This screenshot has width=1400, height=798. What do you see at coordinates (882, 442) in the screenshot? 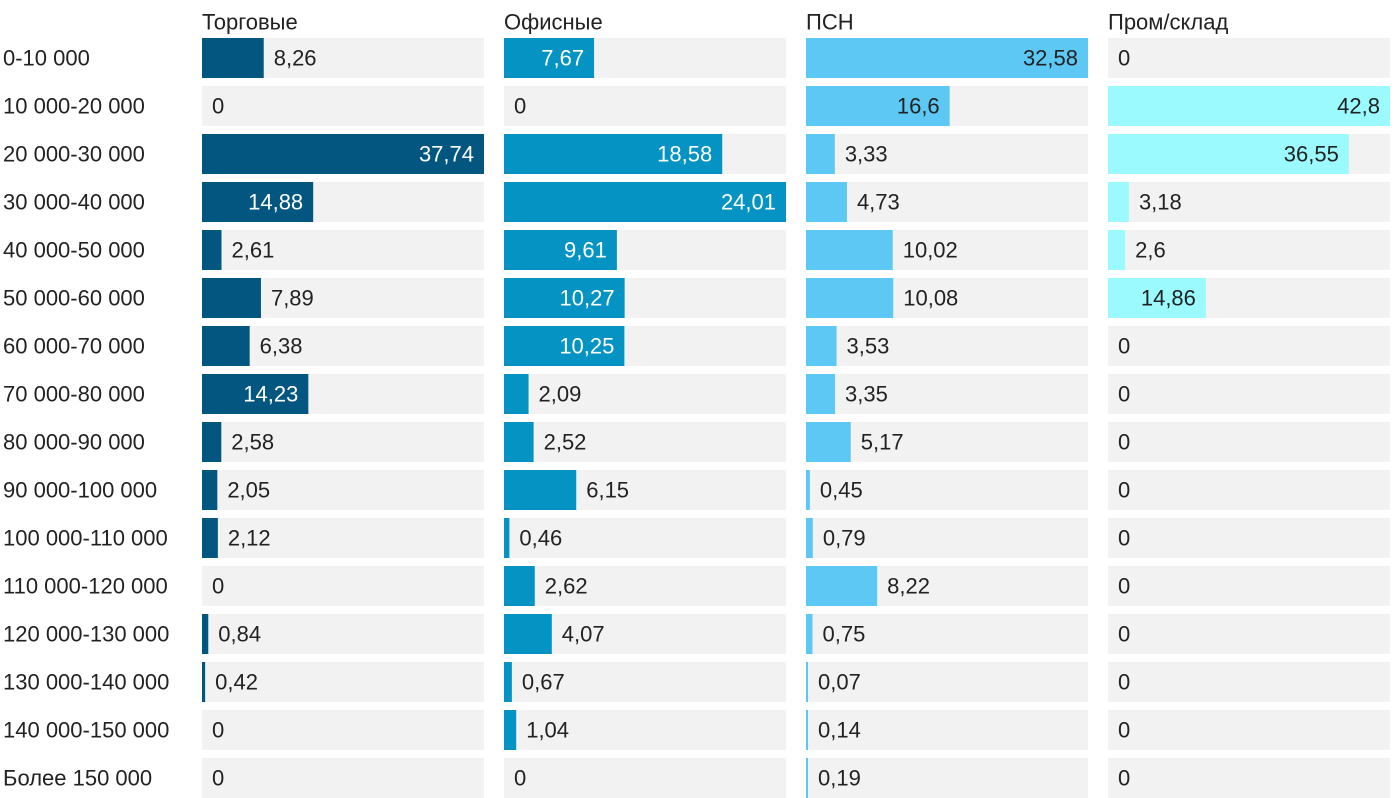
I see `value-label: 5,17` at bounding box center [882, 442].